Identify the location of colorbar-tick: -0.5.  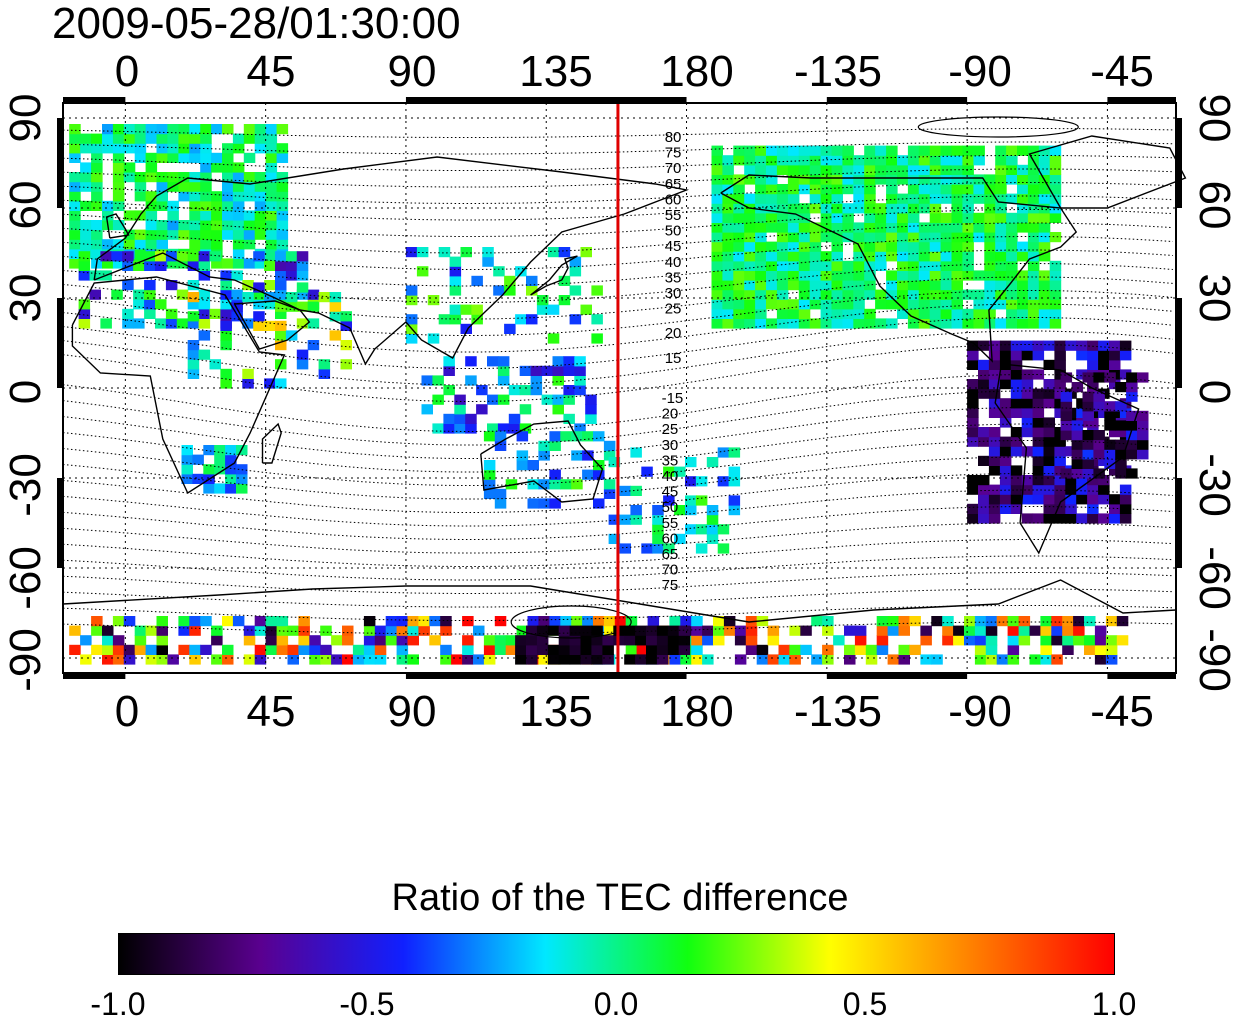
(367, 1004).